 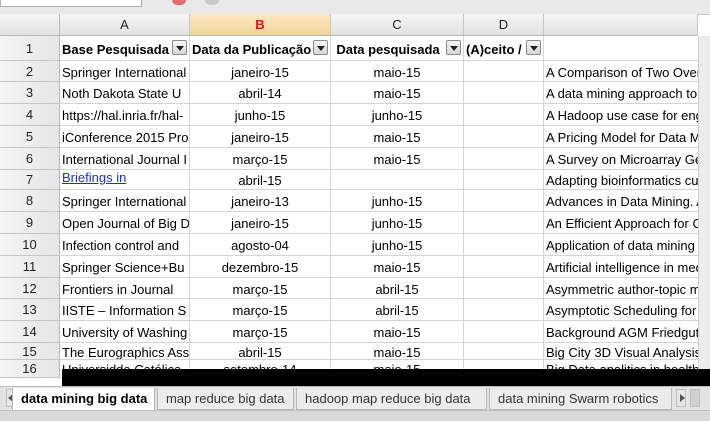 What do you see at coordinates (30, 137) in the screenshot?
I see `row-header: 5` at bounding box center [30, 137].